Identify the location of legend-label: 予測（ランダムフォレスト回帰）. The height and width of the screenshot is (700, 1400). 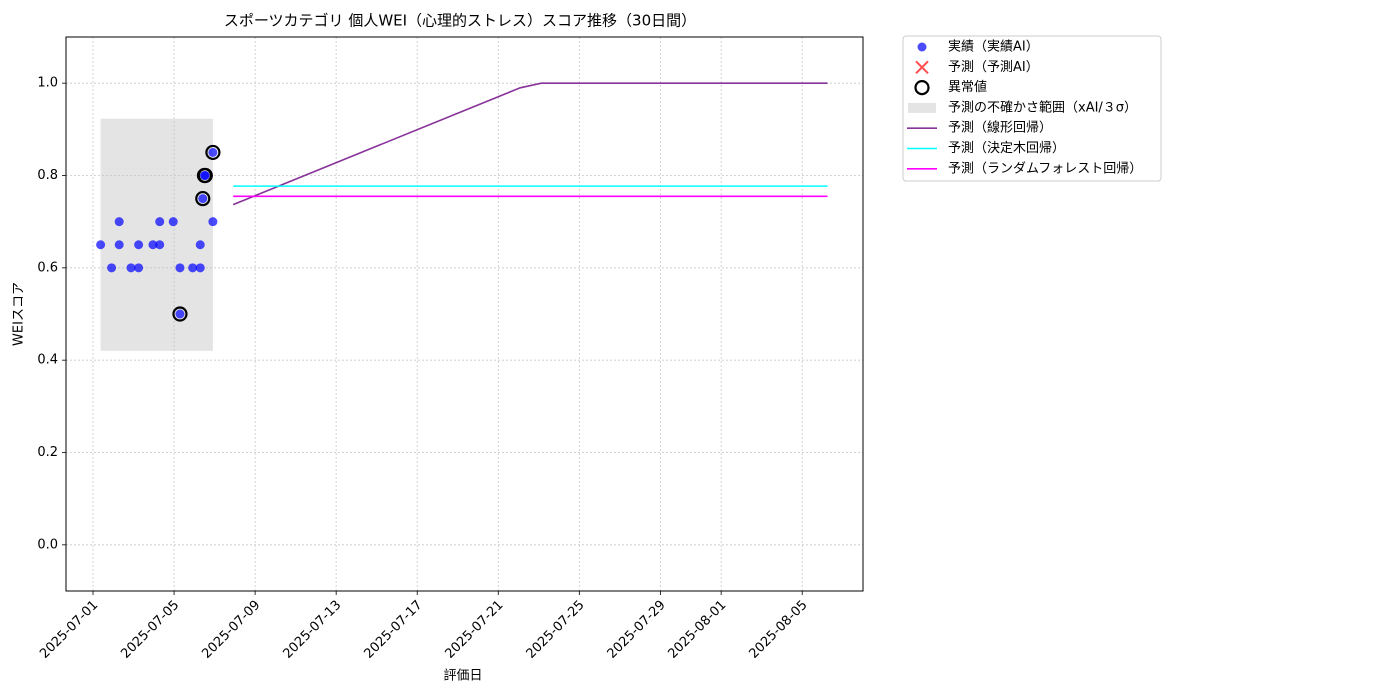
(1045, 168).